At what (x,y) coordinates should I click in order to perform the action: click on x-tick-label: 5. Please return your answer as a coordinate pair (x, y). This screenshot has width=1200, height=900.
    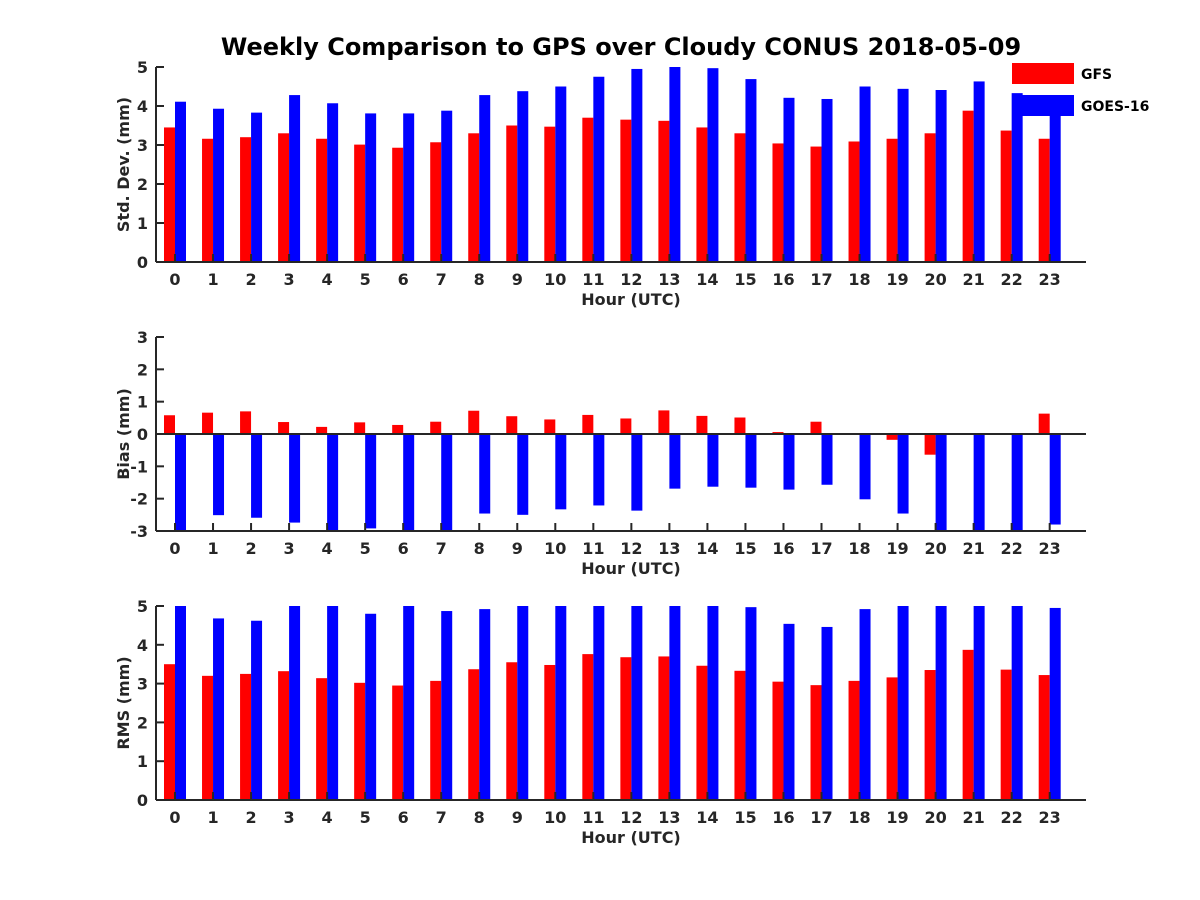
    Looking at the image, I should click on (365, 817).